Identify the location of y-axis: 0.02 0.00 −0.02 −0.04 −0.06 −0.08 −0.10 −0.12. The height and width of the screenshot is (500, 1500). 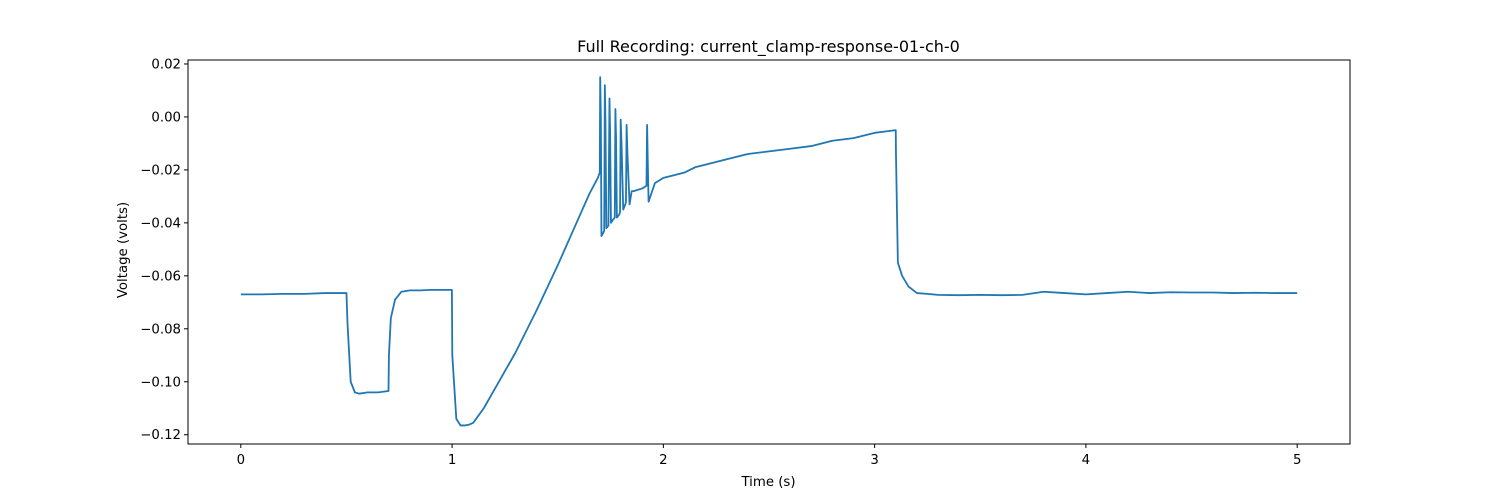
(164, 250).